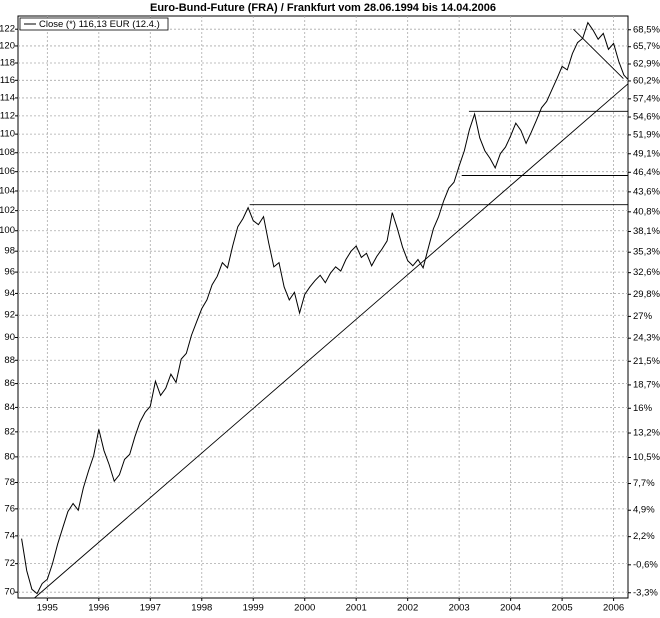 The width and height of the screenshot is (660, 618). Describe the element at coordinates (7, 45) in the screenshot. I see `y-tick-label: 120` at that location.